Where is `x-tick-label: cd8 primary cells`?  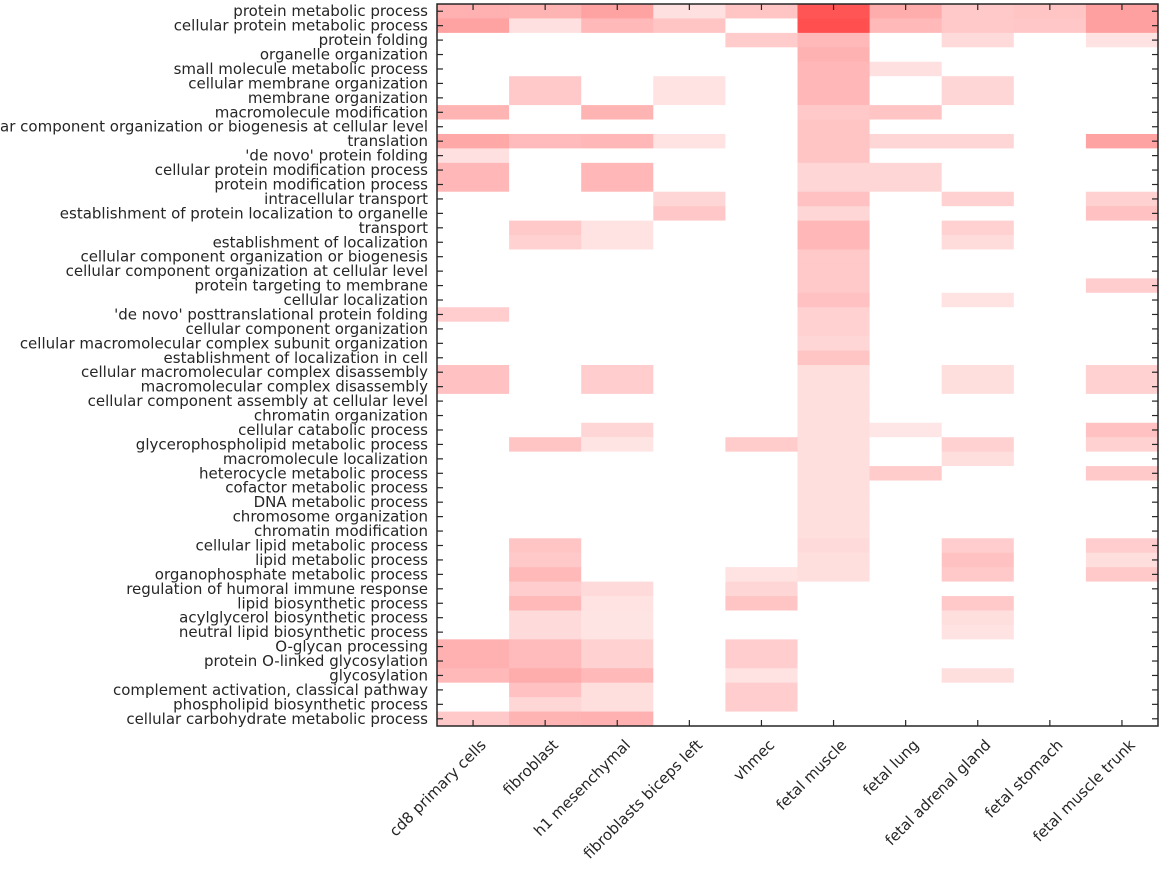 x-tick-label: cd8 primary cells is located at coordinates (438, 788).